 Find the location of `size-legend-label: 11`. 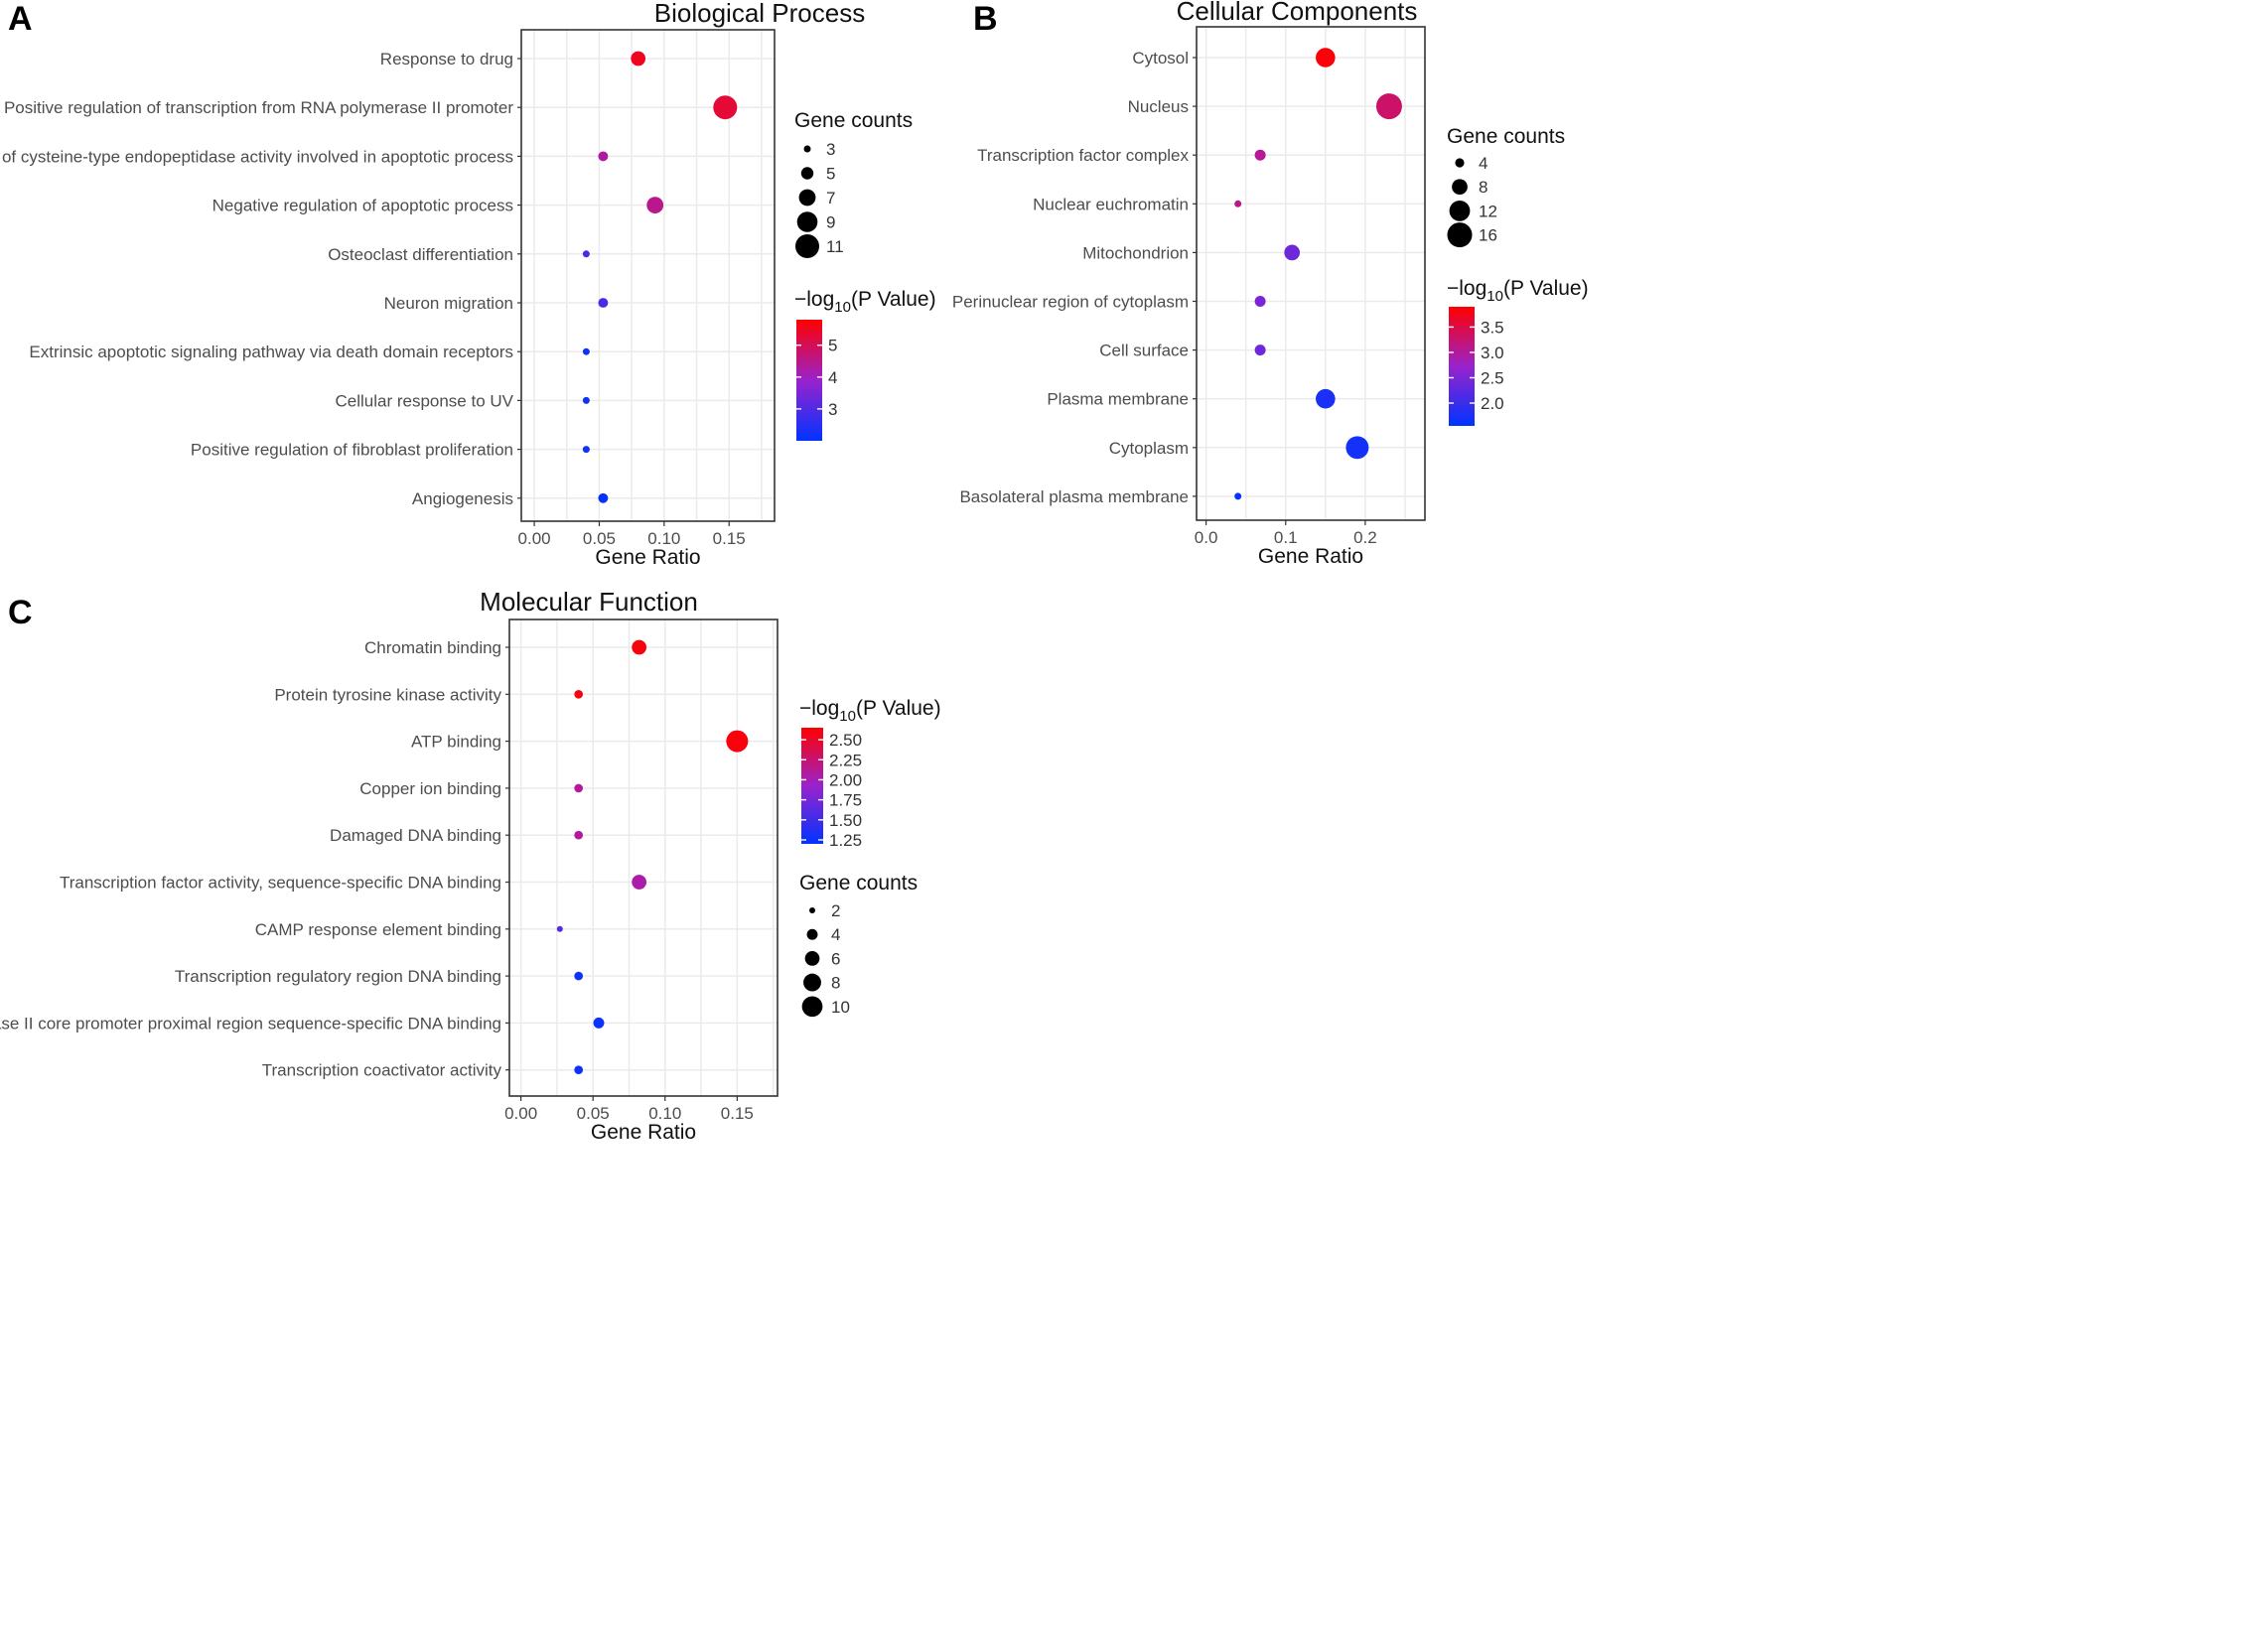

size-legend-label: 11 is located at coordinates (835, 247).